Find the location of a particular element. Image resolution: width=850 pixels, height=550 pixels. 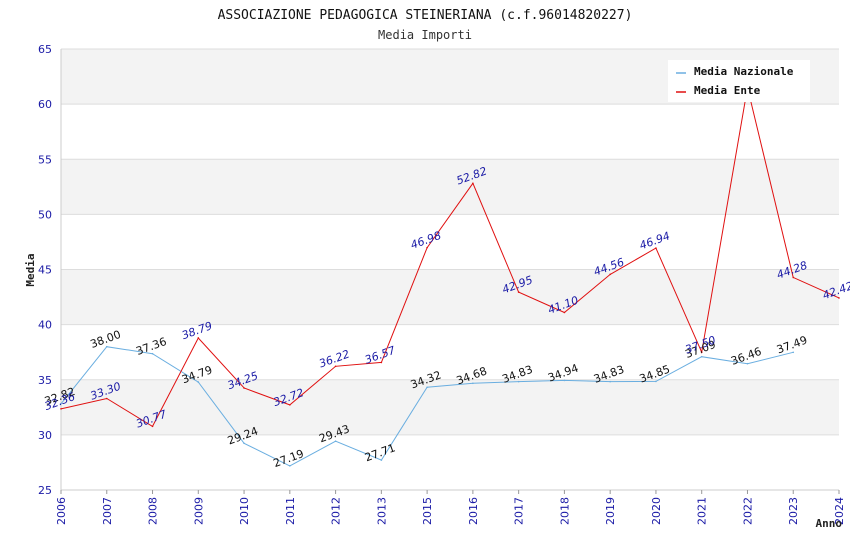

y-axis-label: Media is located at coordinates (30, 269).